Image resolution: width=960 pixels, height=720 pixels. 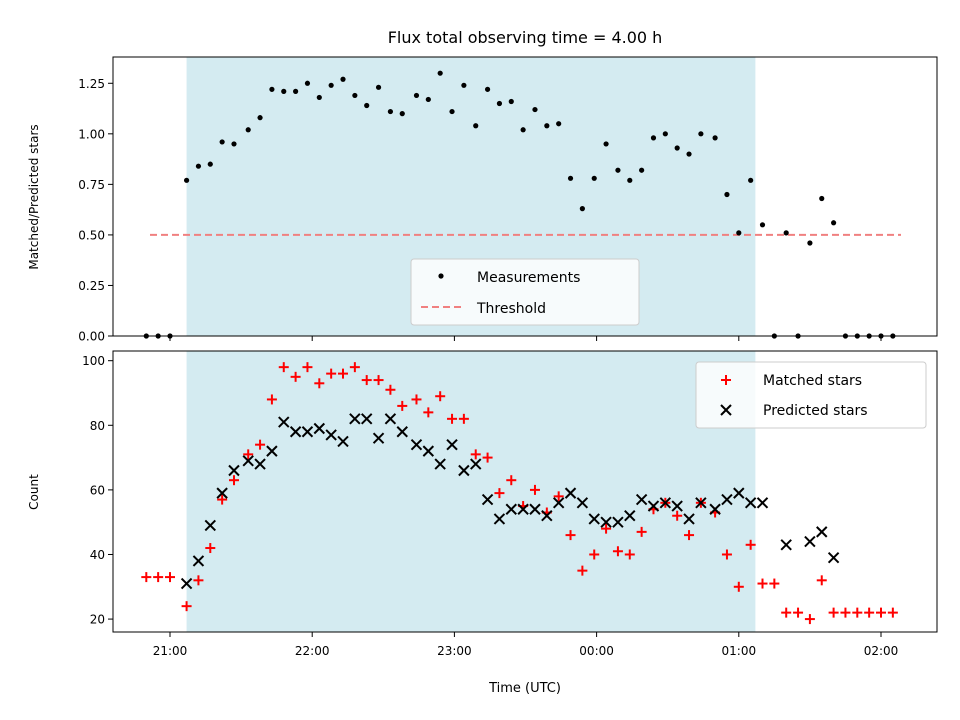 What do you see at coordinates (511, 309) in the screenshot?
I see `legend-threshold-label: Threshold` at bounding box center [511, 309].